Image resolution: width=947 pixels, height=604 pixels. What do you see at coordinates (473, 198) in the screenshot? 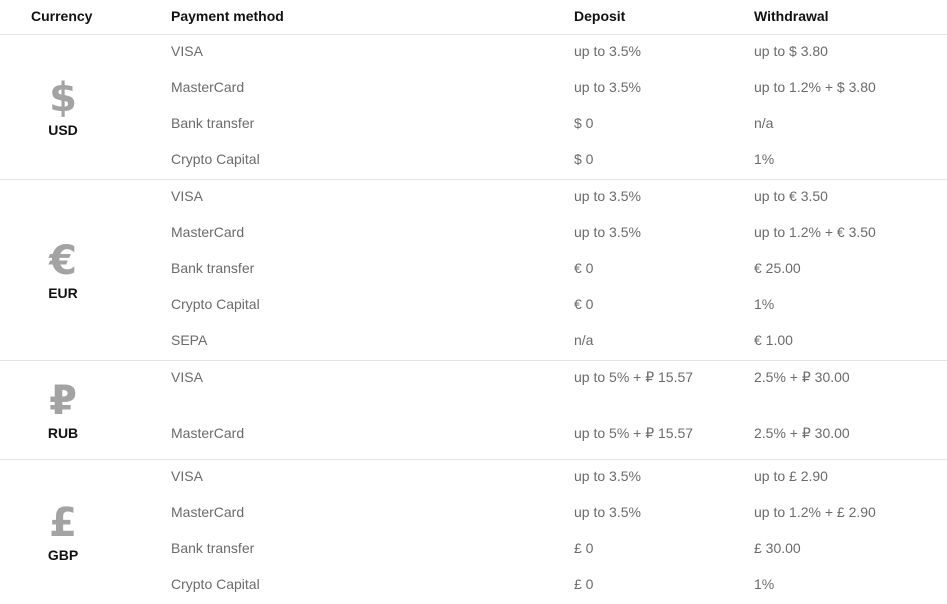
I see `table-row: VISA up to 3.5% up to € 3.50` at bounding box center [473, 198].